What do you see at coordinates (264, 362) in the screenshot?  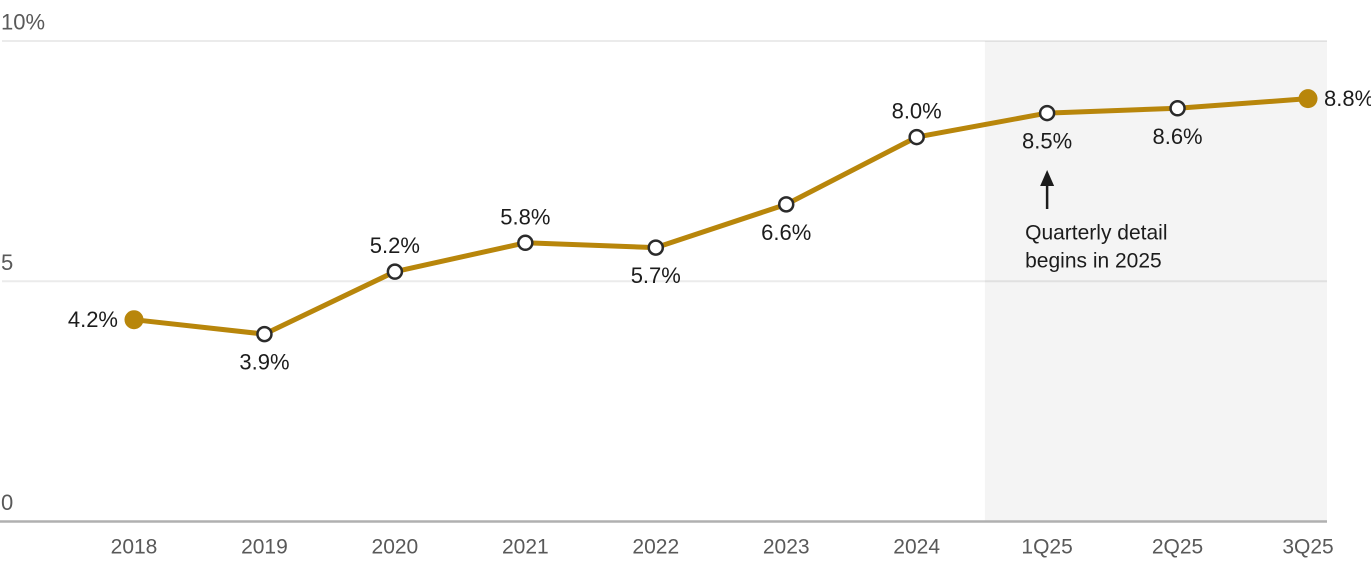 I see `point-label-2019: 3.9%` at bounding box center [264, 362].